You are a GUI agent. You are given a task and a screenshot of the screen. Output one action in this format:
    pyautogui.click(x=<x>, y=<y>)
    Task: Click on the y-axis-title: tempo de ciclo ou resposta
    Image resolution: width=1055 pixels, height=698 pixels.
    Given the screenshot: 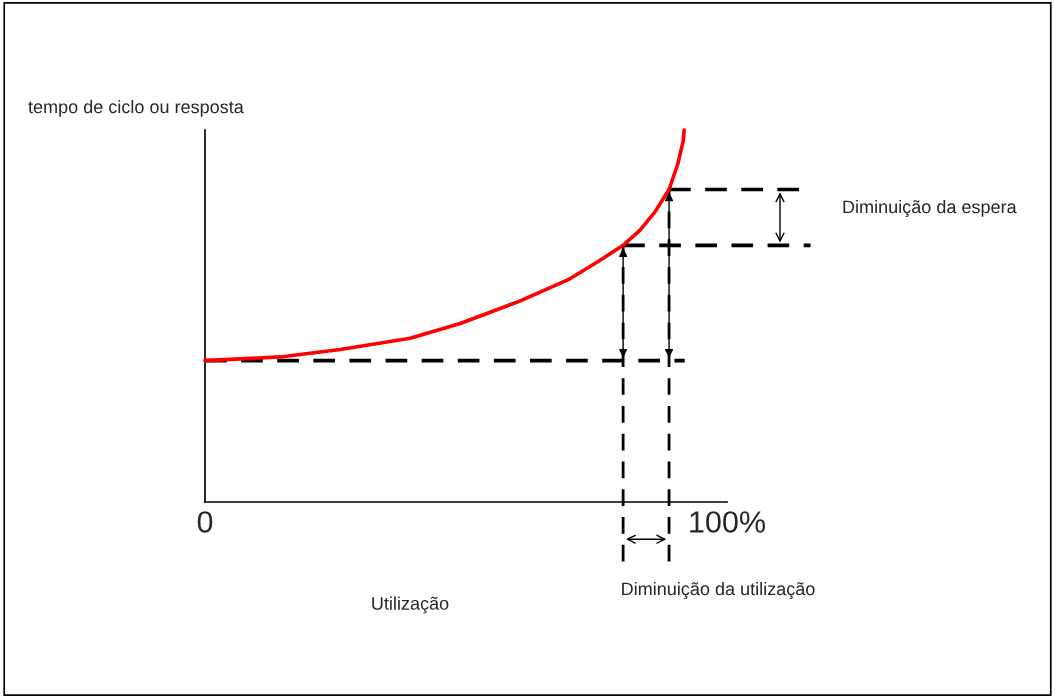 What is the action you would take?
    pyautogui.click(x=136, y=108)
    